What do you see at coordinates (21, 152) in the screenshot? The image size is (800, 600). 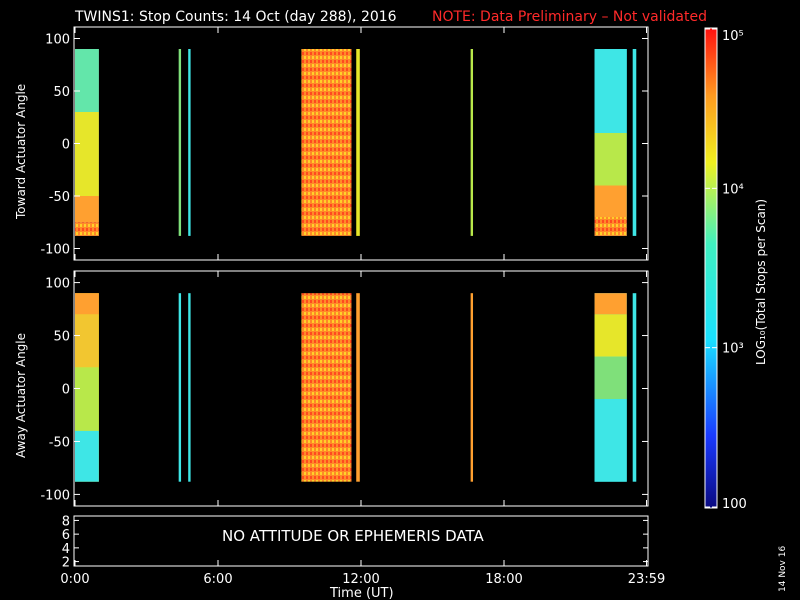 I see `toward-y-label: Toward Actuator Angle` at bounding box center [21, 152].